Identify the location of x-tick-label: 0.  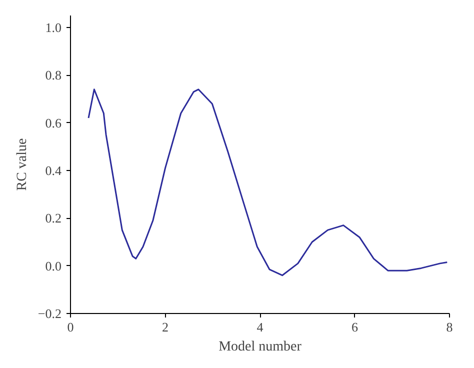
(70, 327).